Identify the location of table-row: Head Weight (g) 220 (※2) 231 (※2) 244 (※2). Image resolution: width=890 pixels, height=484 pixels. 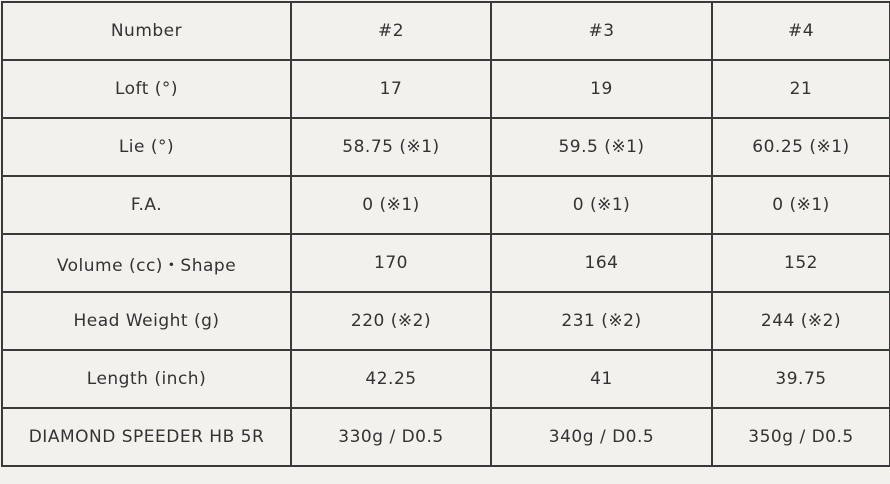
(445, 321).